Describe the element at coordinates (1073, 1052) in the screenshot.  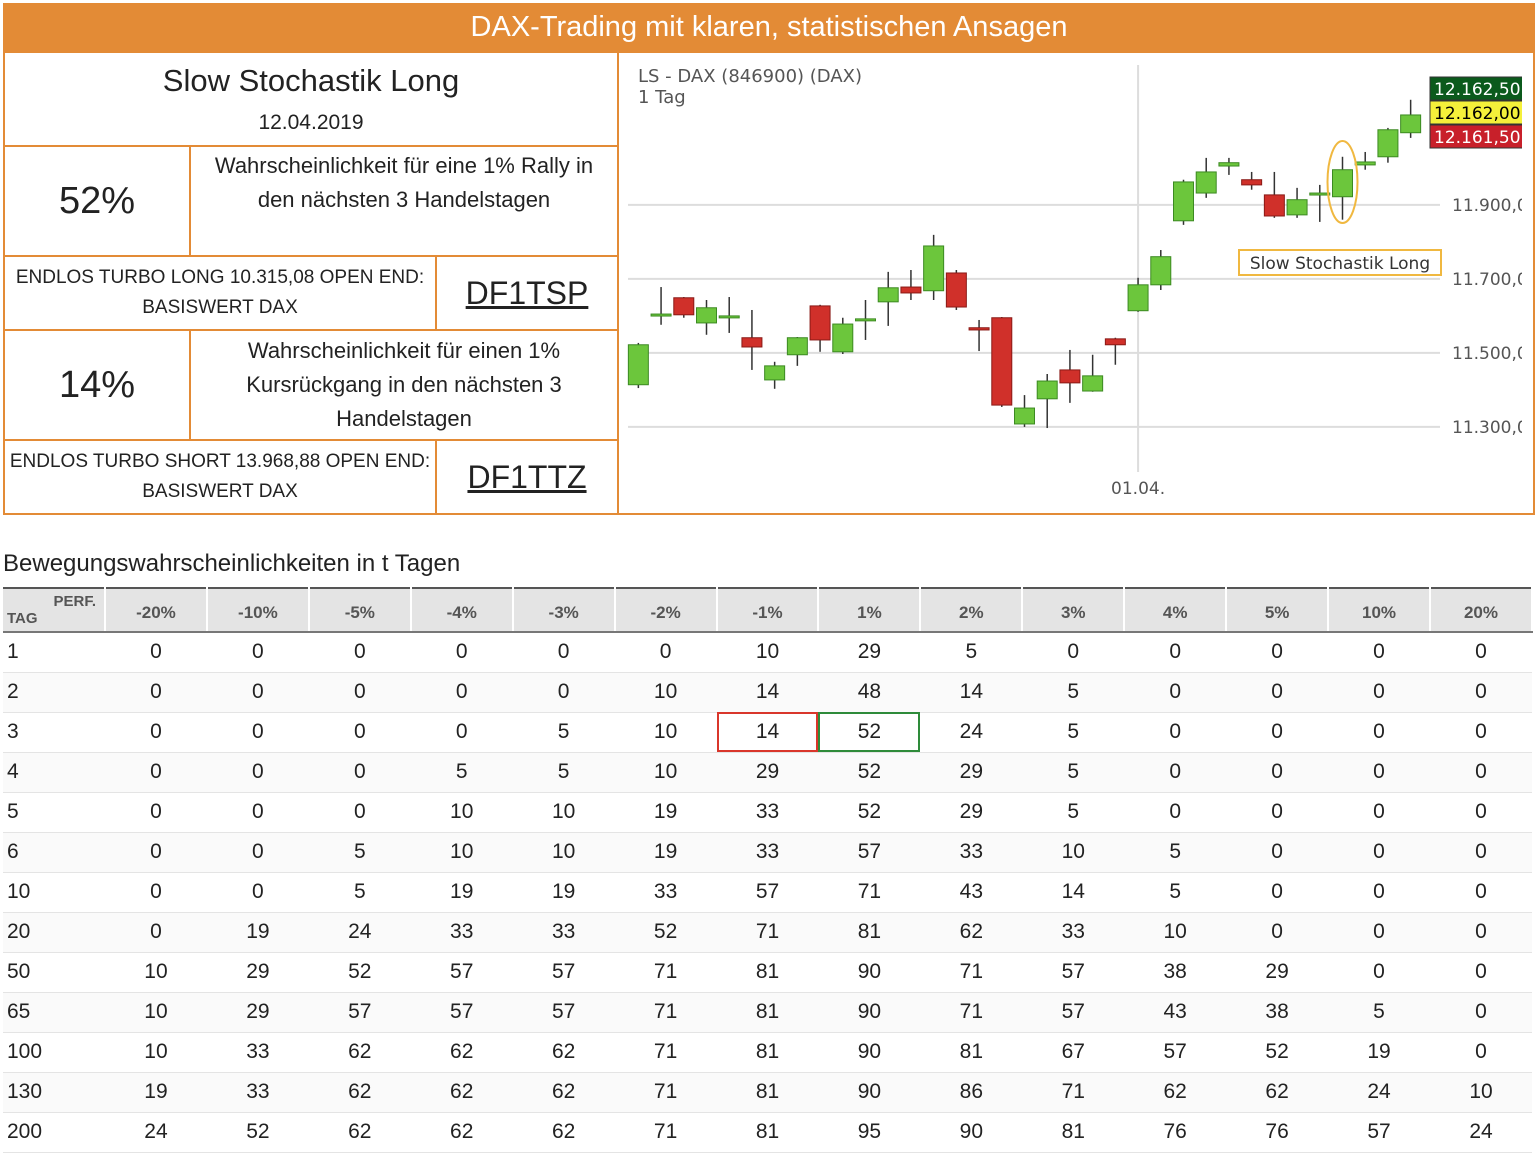
I see `cell: 67` at that location.